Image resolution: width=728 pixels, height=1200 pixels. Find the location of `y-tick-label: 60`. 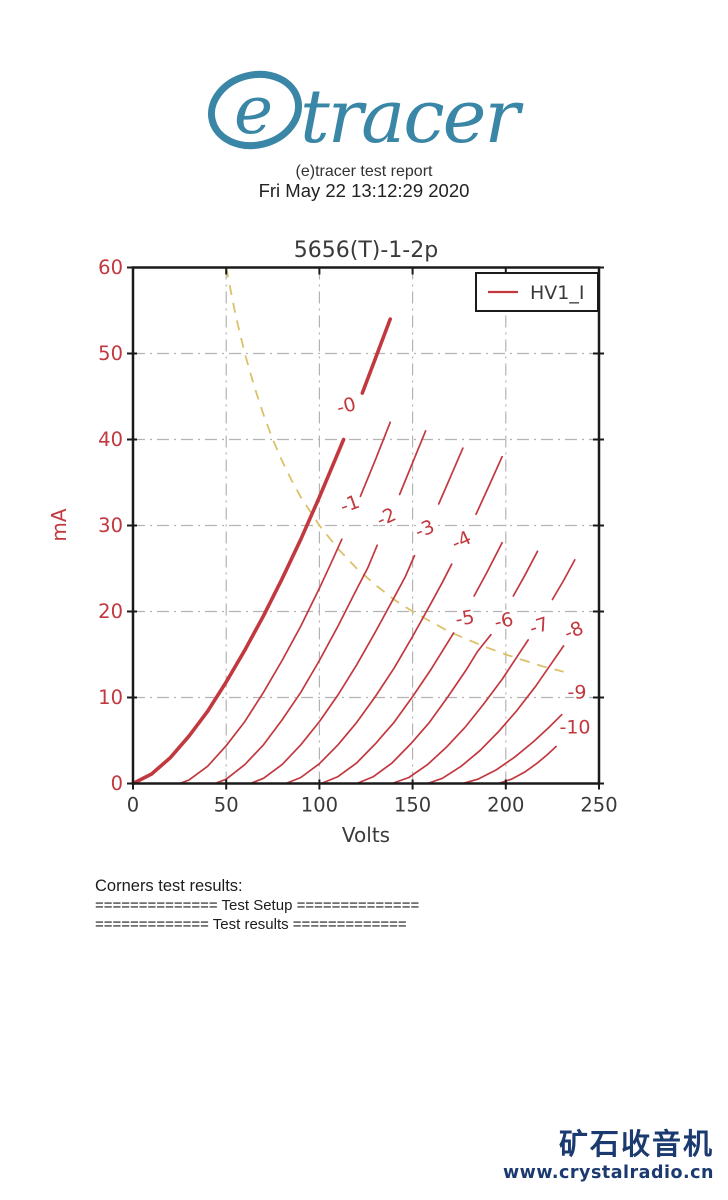

y-tick-label: 60 is located at coordinates (110, 267).